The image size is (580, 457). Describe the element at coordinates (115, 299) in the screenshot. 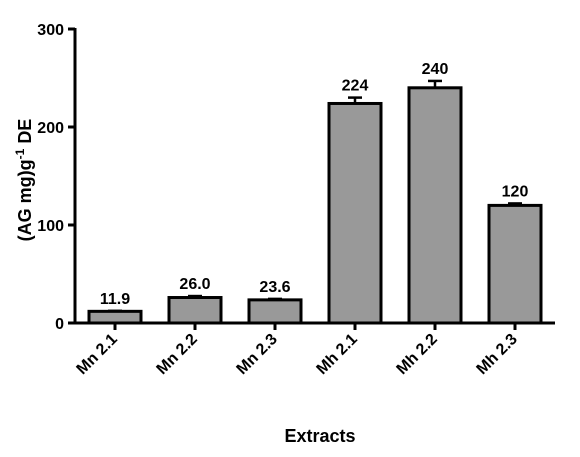

I see `data-label: 11.9` at that location.